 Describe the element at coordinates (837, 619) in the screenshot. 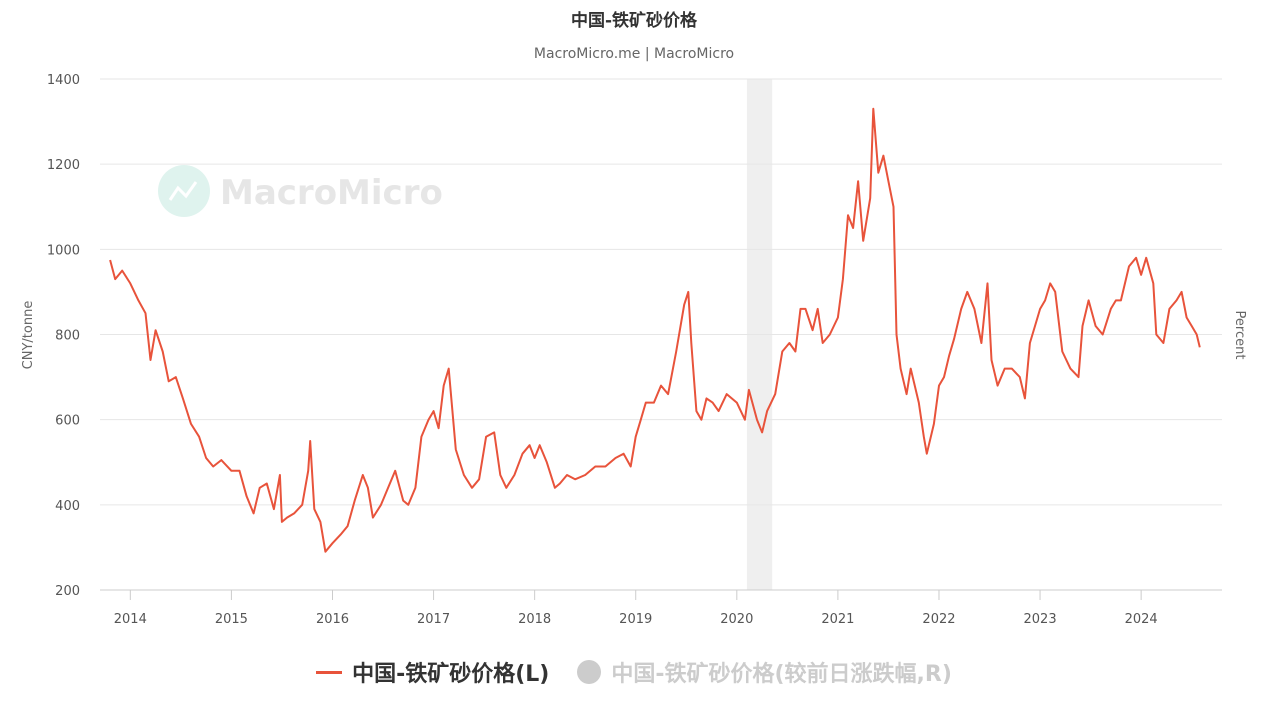

I see `x-tick-label: 2021` at that location.